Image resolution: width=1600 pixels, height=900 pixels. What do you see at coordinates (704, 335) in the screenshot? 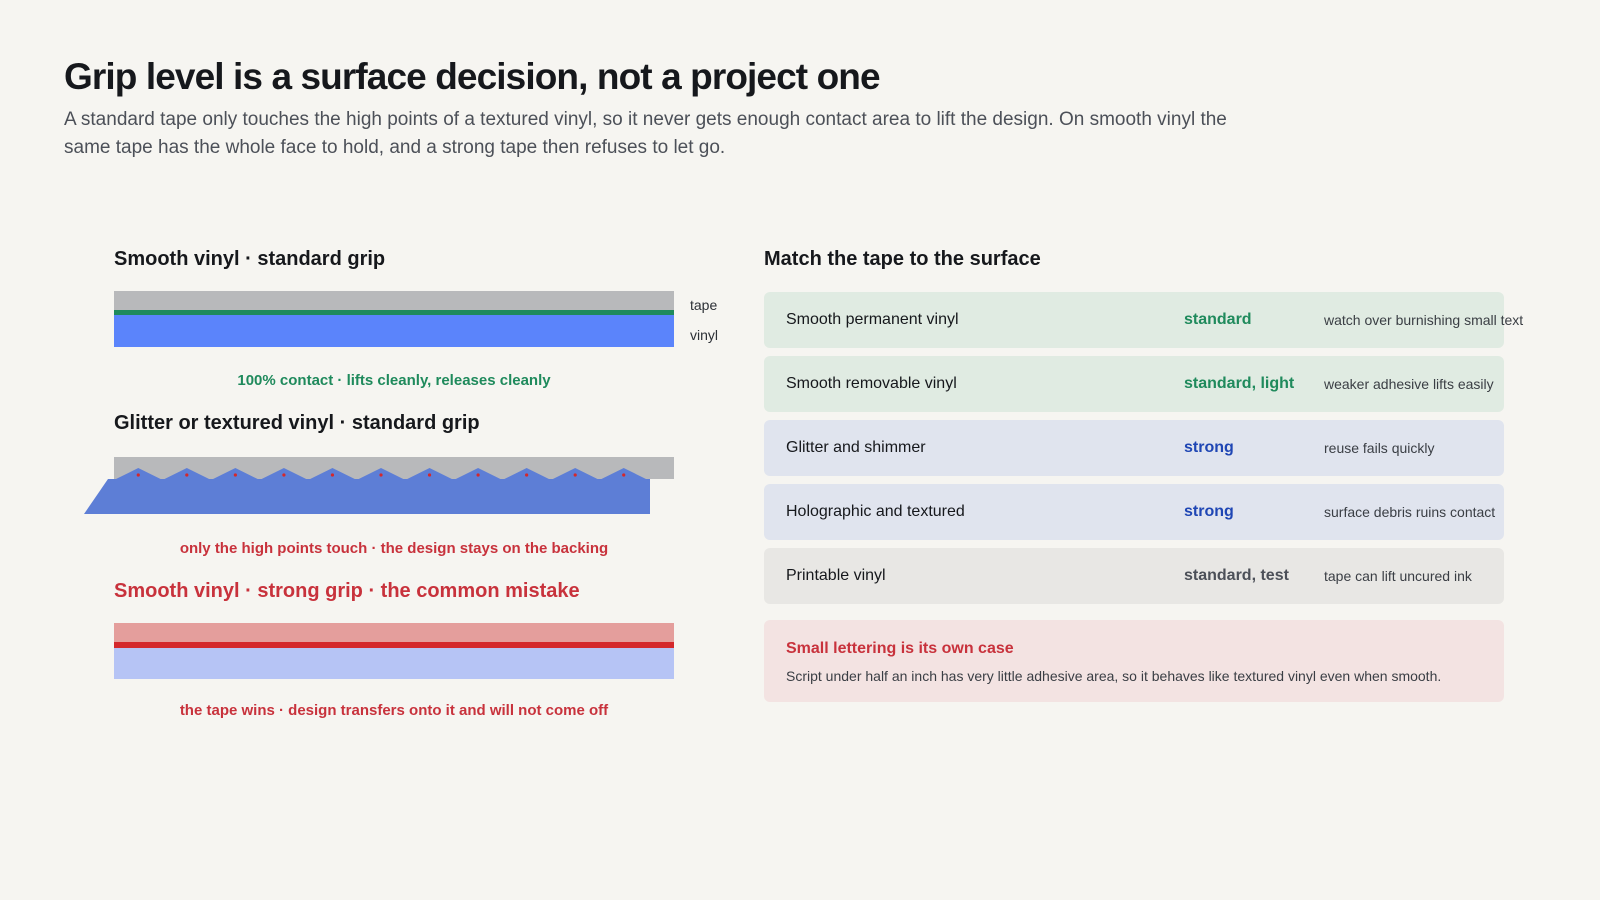
I see `vinyl-label: vinyl` at bounding box center [704, 335].